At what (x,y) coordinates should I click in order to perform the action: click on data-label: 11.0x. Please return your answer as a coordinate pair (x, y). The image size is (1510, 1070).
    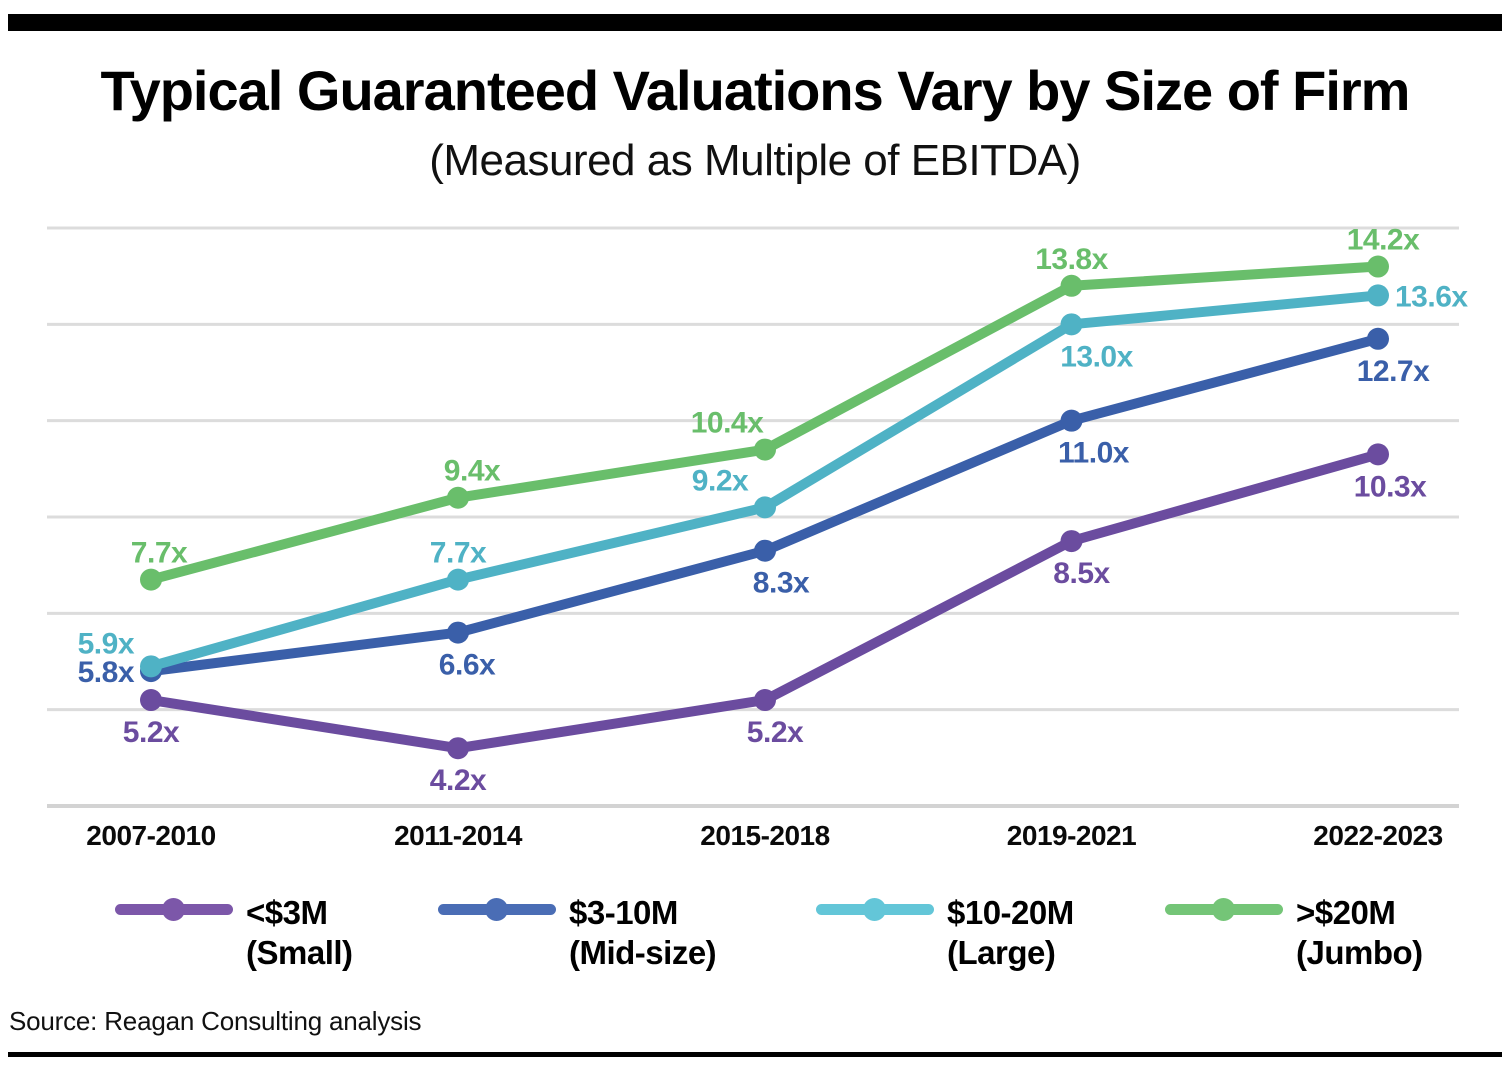
    Looking at the image, I should click on (1094, 453).